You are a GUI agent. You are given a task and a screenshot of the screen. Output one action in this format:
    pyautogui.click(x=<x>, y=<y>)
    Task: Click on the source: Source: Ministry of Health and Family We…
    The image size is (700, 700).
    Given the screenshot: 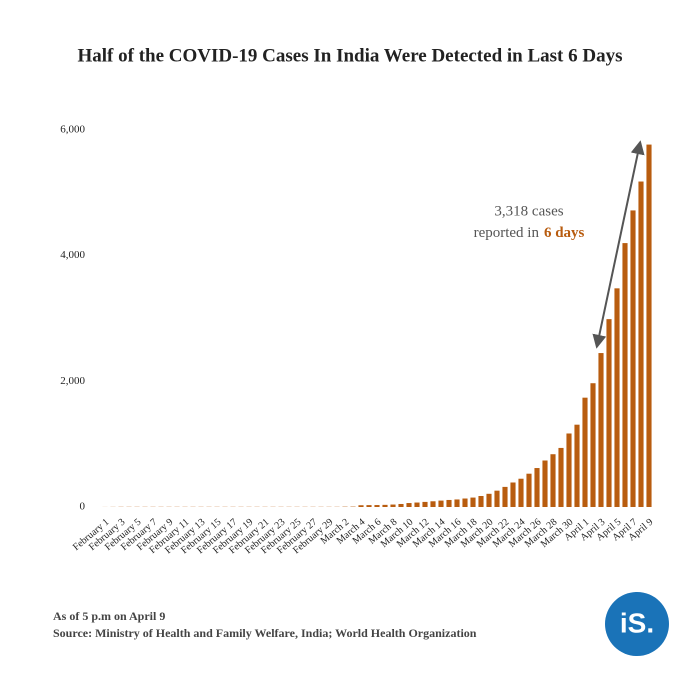 What is the action you would take?
    pyautogui.click(x=265, y=633)
    